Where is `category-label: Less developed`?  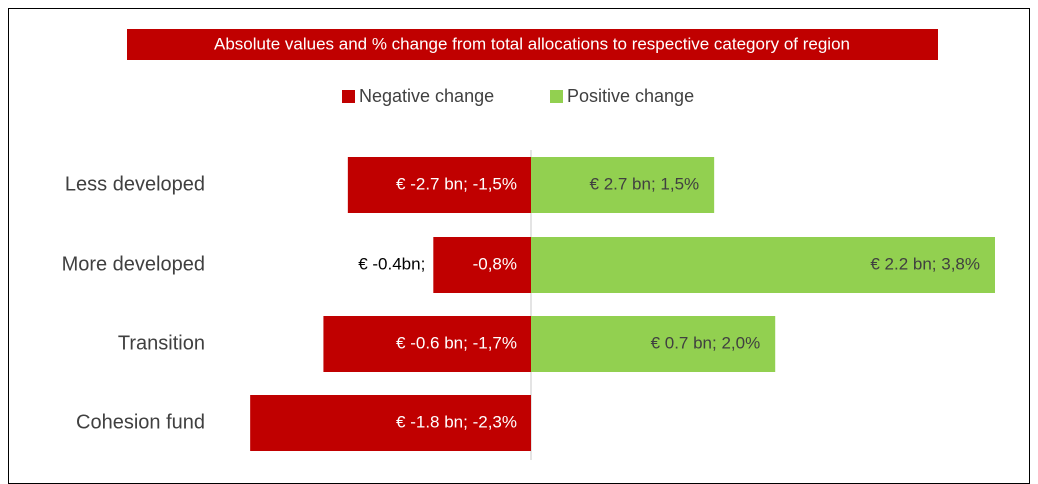
category-label: Less developed is located at coordinates (135, 184).